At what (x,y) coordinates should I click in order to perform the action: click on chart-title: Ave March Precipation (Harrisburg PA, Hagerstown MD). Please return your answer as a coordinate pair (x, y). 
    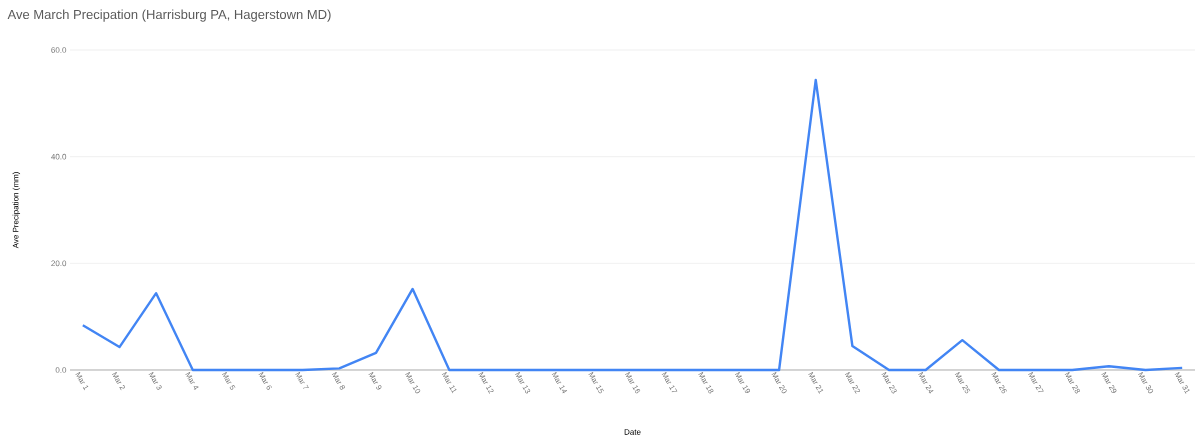
    Looking at the image, I should click on (169, 15).